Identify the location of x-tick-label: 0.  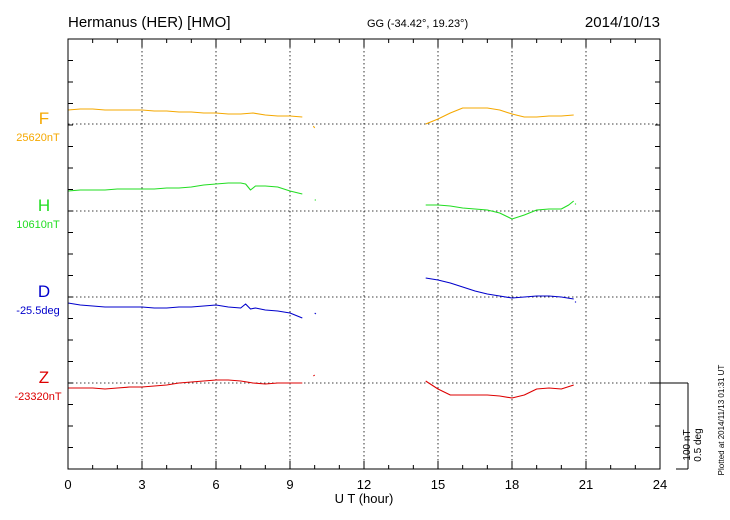
(67, 484).